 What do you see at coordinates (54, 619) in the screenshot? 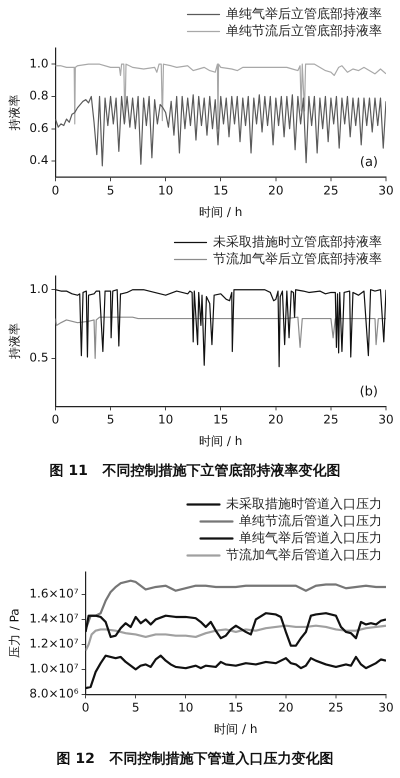
I see `y-tick-label: 1.4×10⁷` at bounding box center [54, 619].